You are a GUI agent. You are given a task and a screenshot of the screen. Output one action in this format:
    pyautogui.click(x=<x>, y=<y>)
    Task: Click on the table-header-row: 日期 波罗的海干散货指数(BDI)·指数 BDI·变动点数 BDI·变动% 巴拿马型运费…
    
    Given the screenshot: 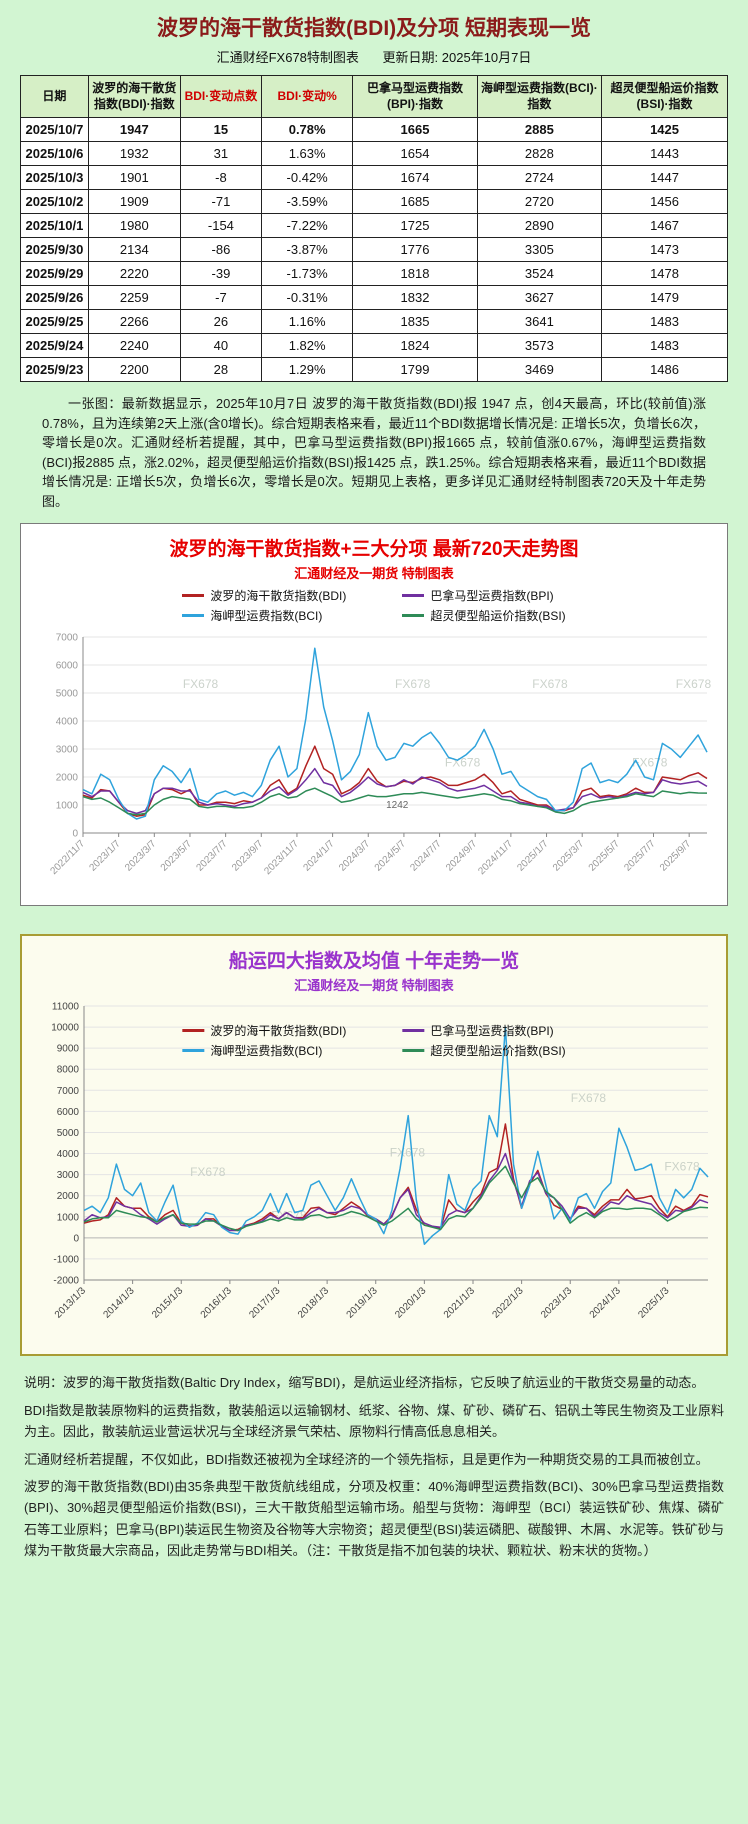 What is the action you would take?
    pyautogui.click(x=374, y=96)
    